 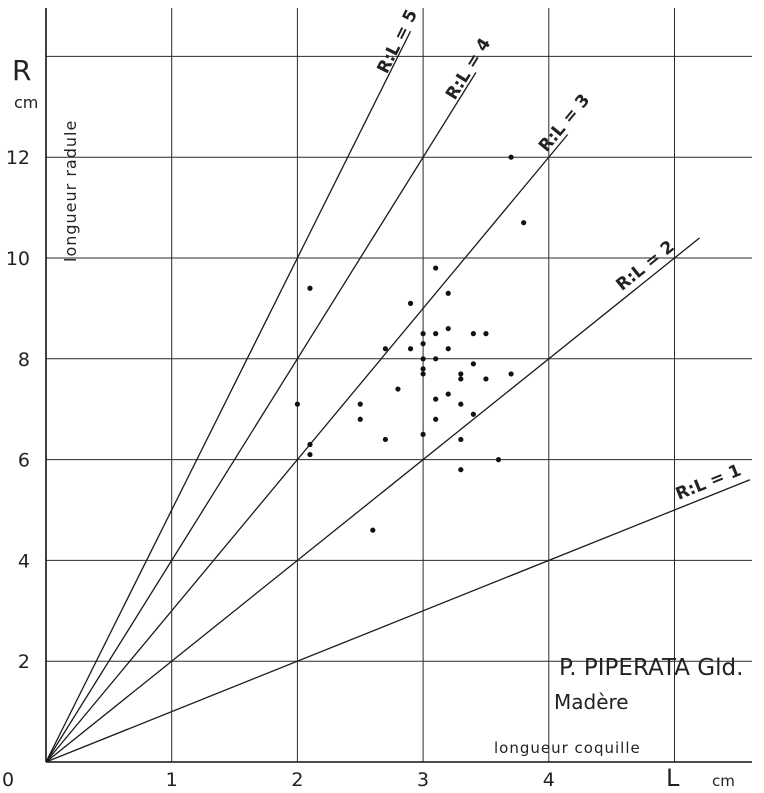 I want to click on chart-title: P. PIPERATA Gld., so click(x=651, y=668).